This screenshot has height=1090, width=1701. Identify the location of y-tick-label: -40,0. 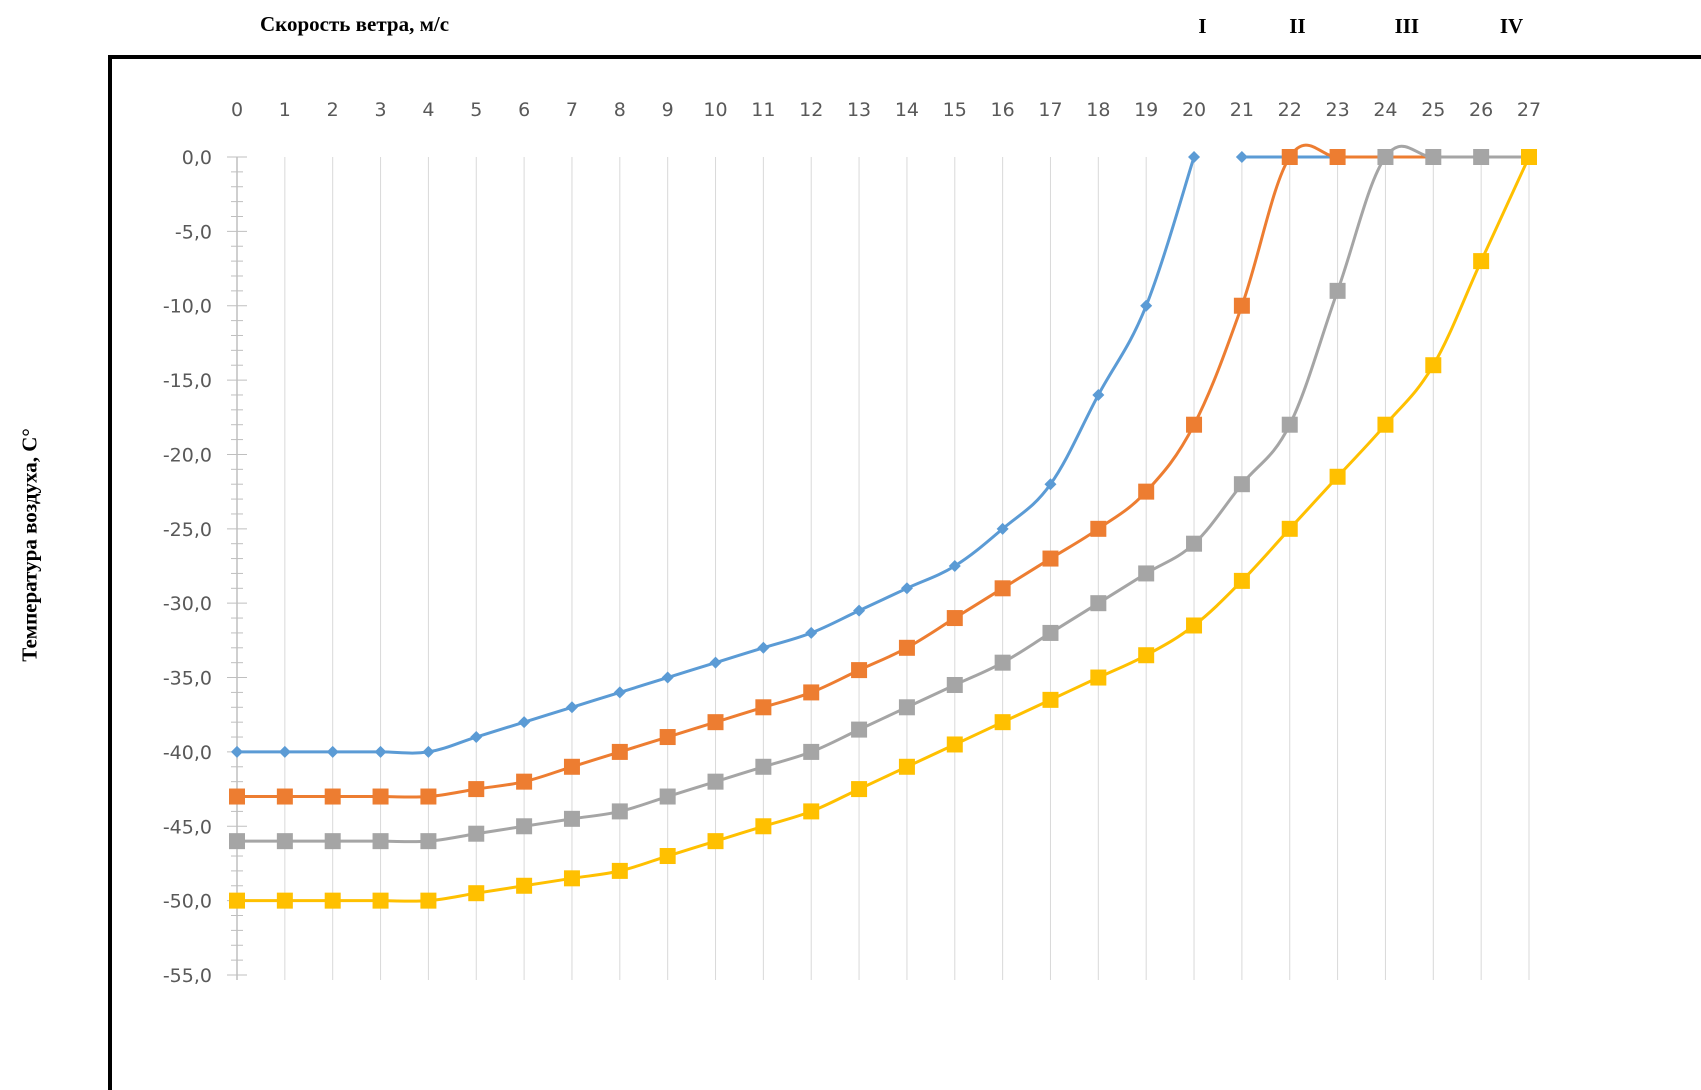
(187, 753).